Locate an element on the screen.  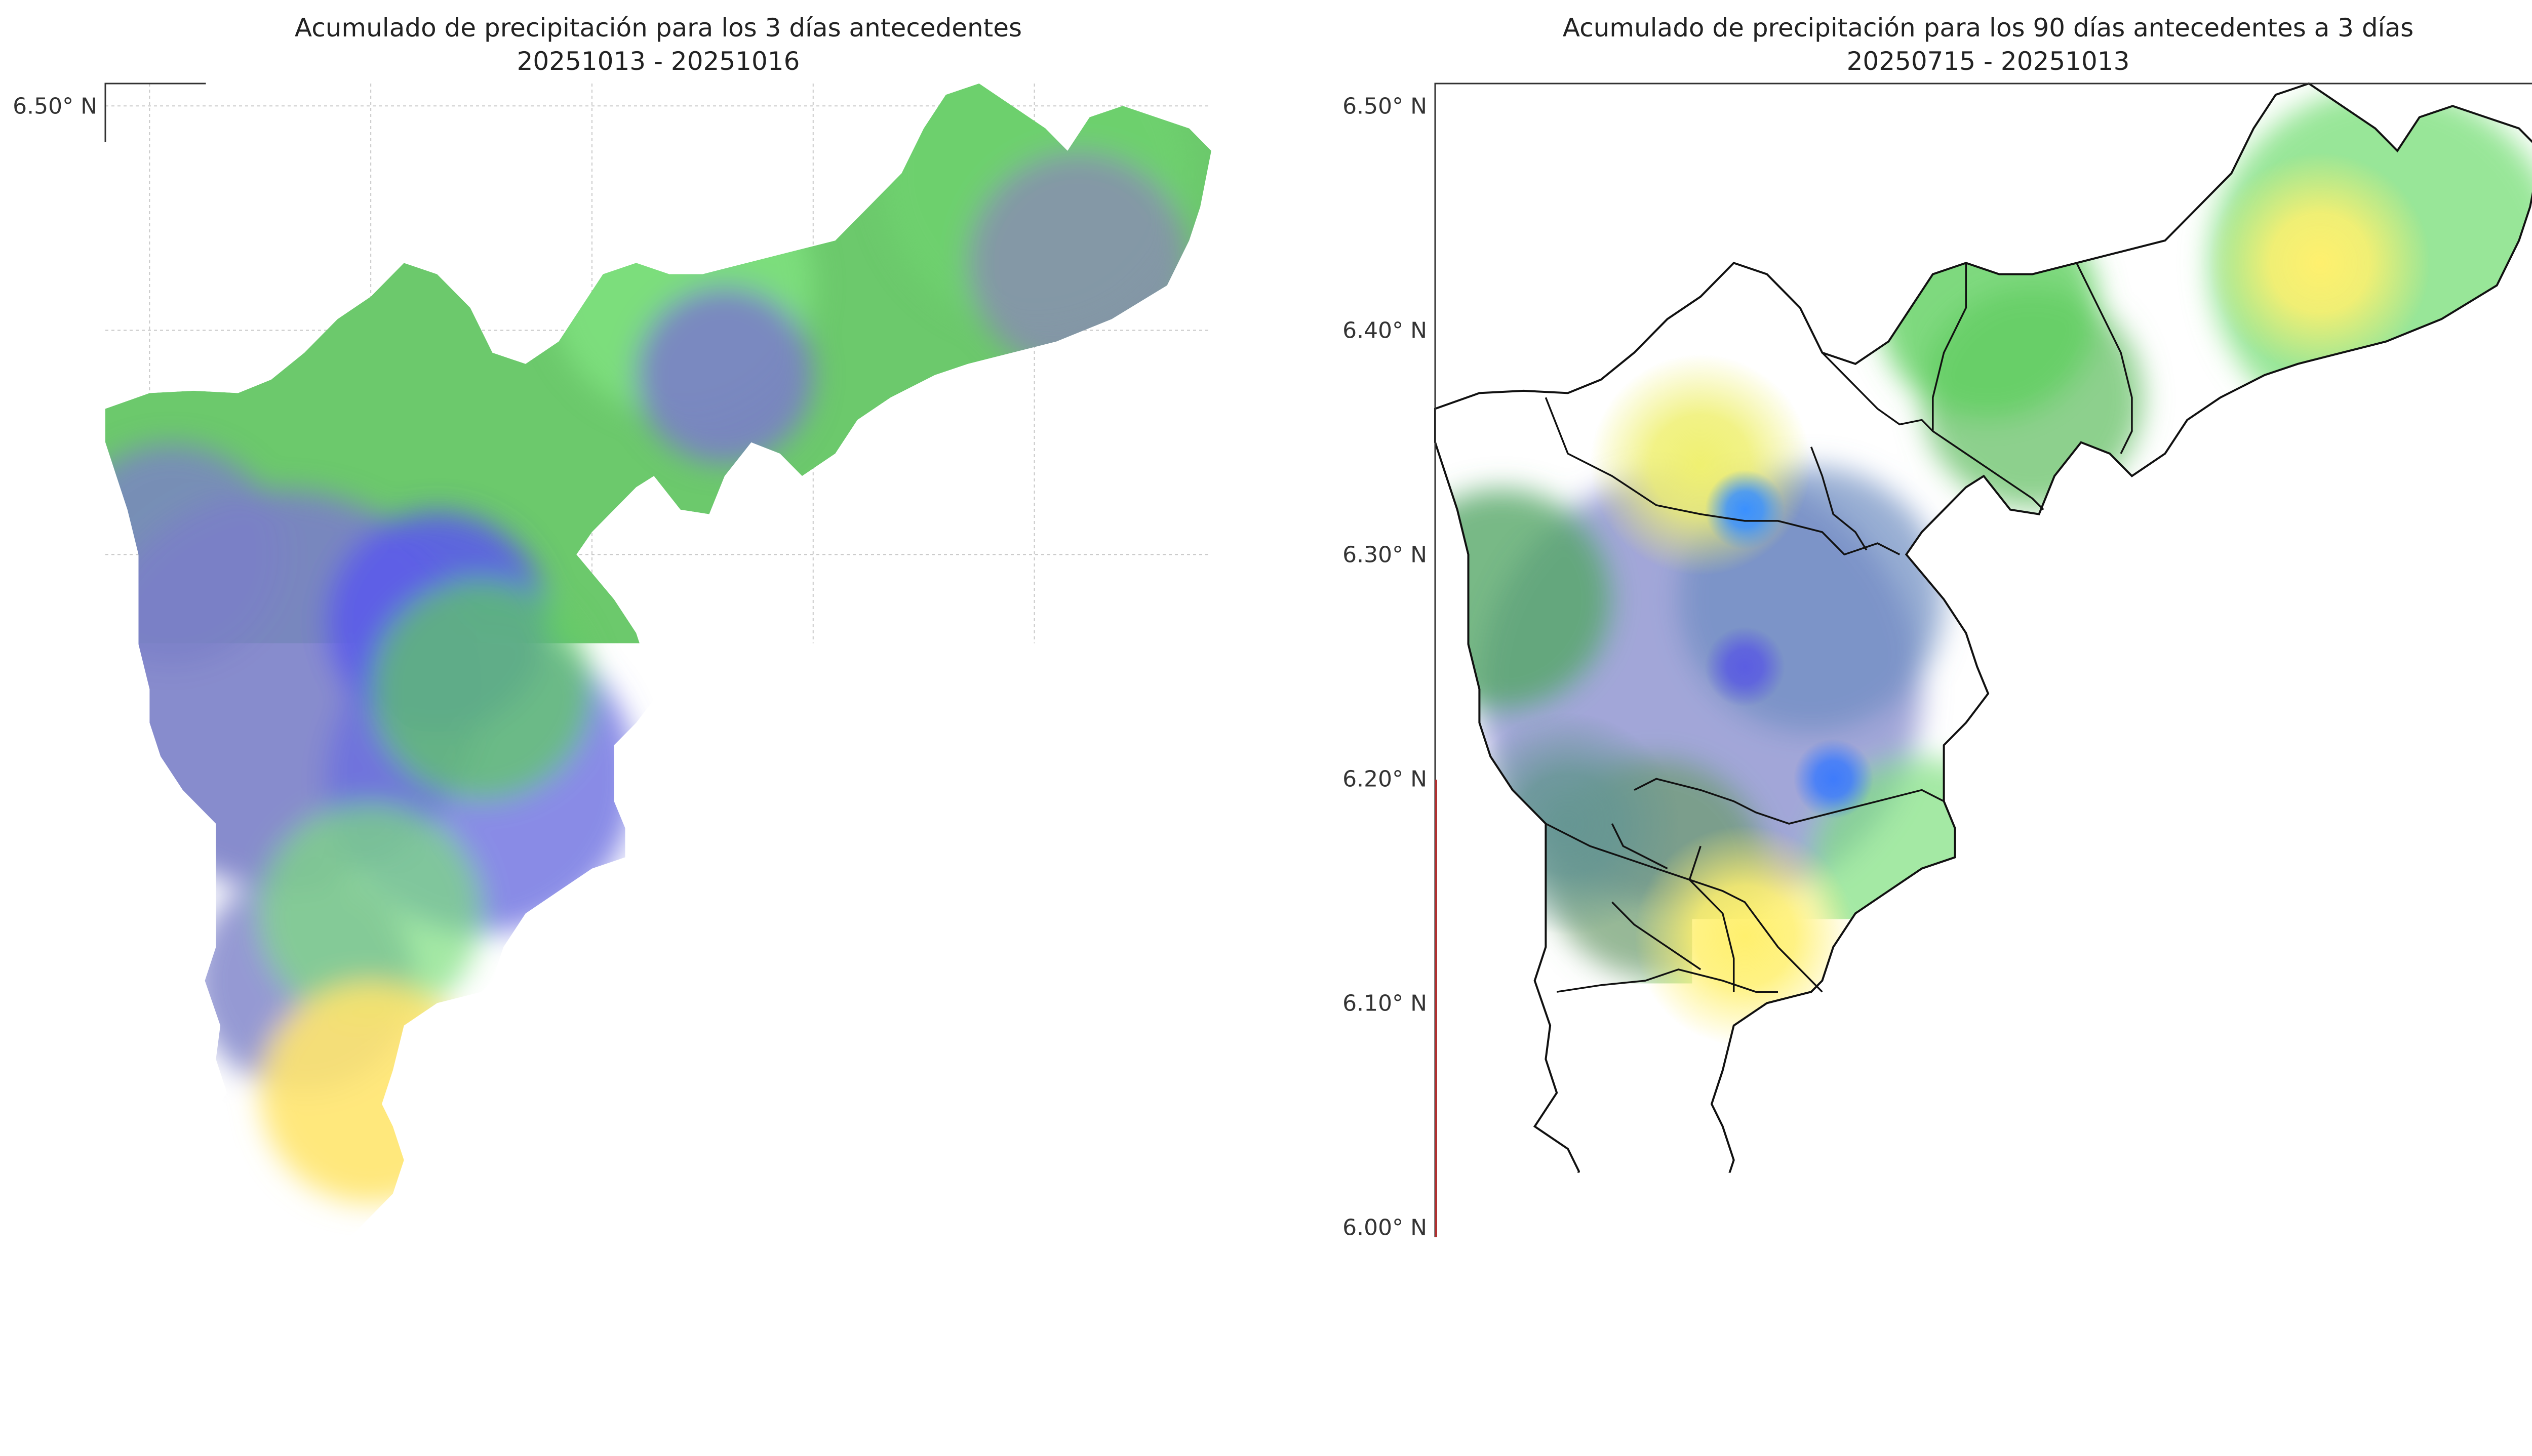
colorbar-tick-label: 500 is located at coordinates (1980, 1368).